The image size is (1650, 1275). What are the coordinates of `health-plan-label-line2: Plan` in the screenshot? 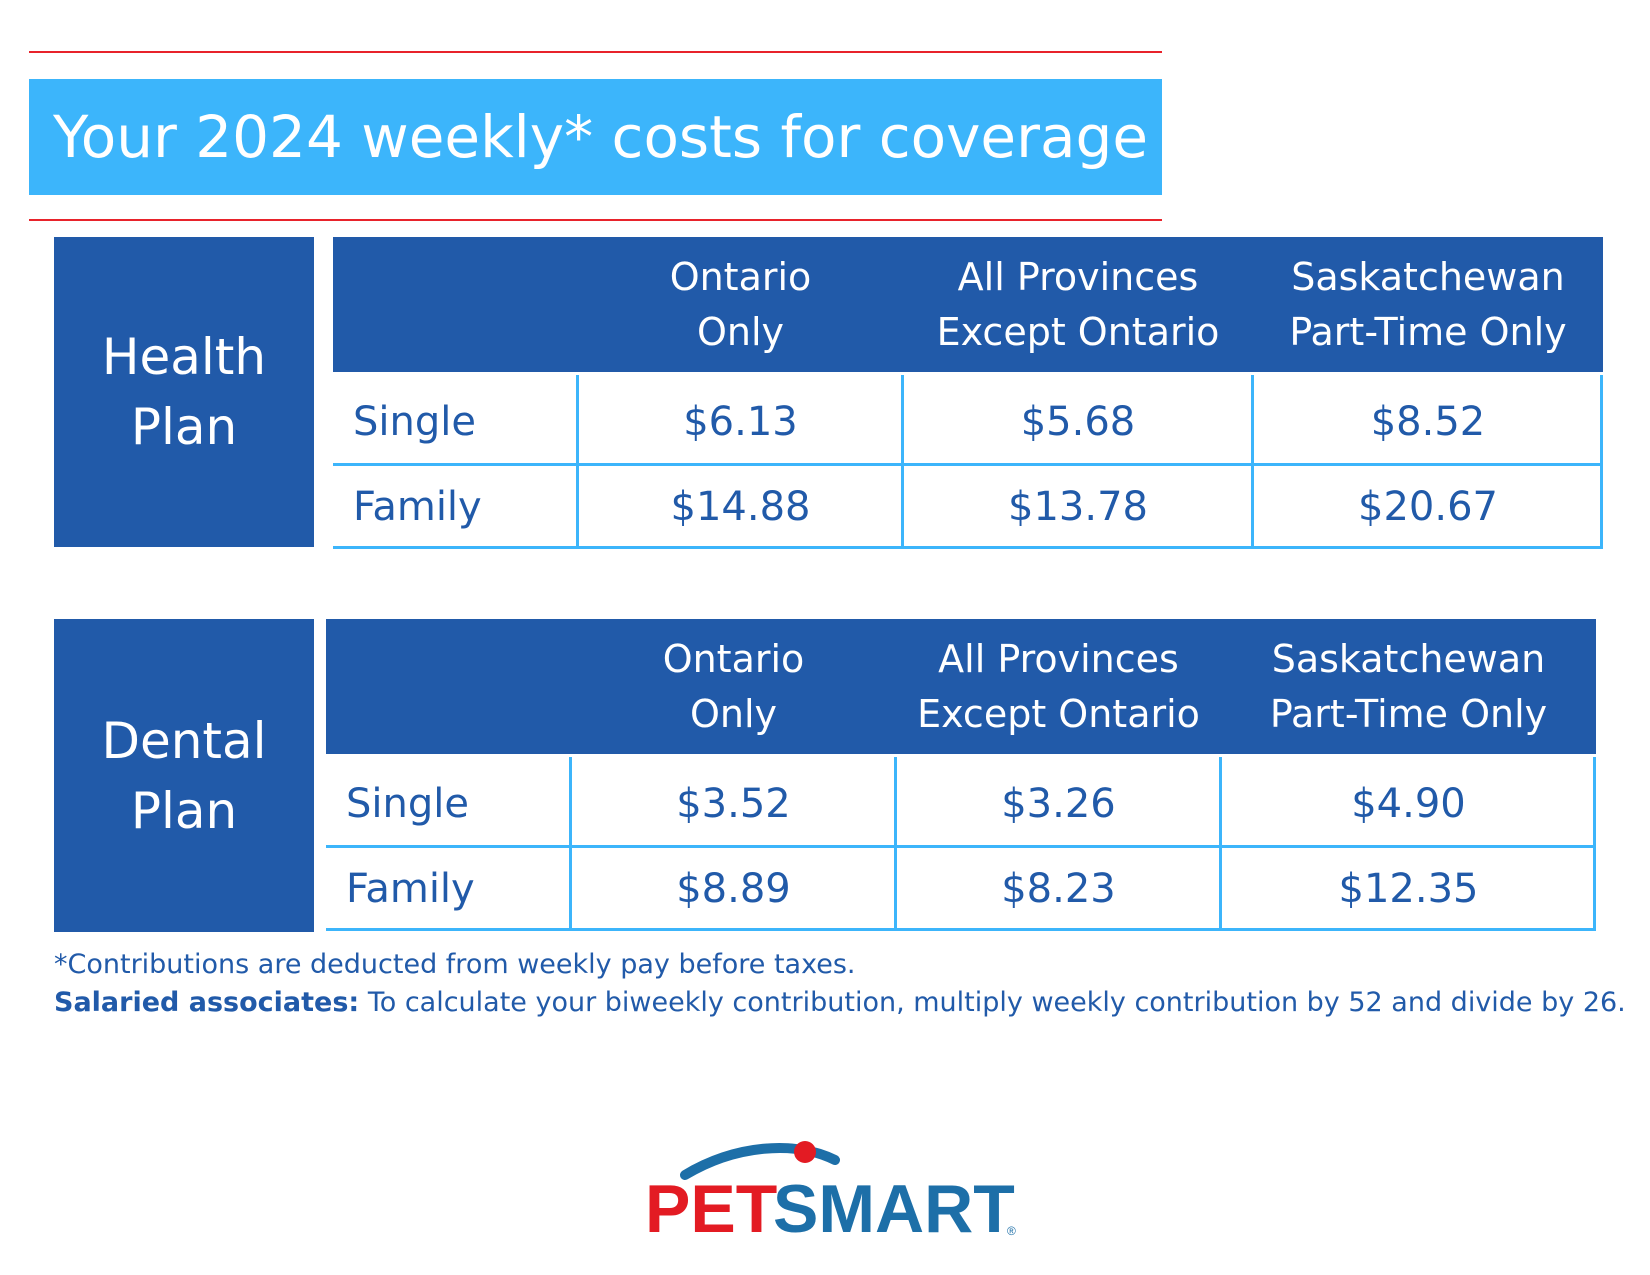 It's located at (184, 427).